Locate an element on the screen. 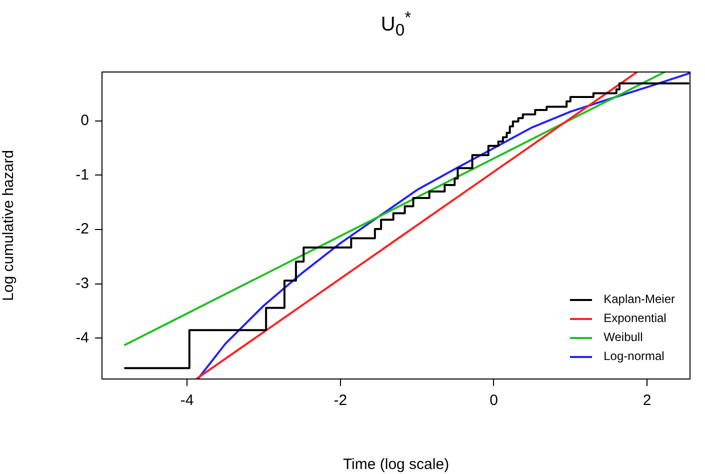 The height and width of the screenshot is (474, 705). y-tick-label: -2 is located at coordinates (82, 229).